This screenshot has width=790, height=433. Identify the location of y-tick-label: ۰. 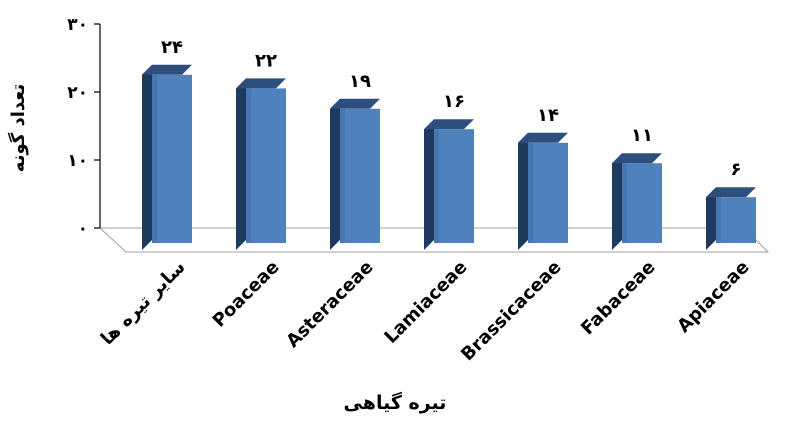
(83, 229).